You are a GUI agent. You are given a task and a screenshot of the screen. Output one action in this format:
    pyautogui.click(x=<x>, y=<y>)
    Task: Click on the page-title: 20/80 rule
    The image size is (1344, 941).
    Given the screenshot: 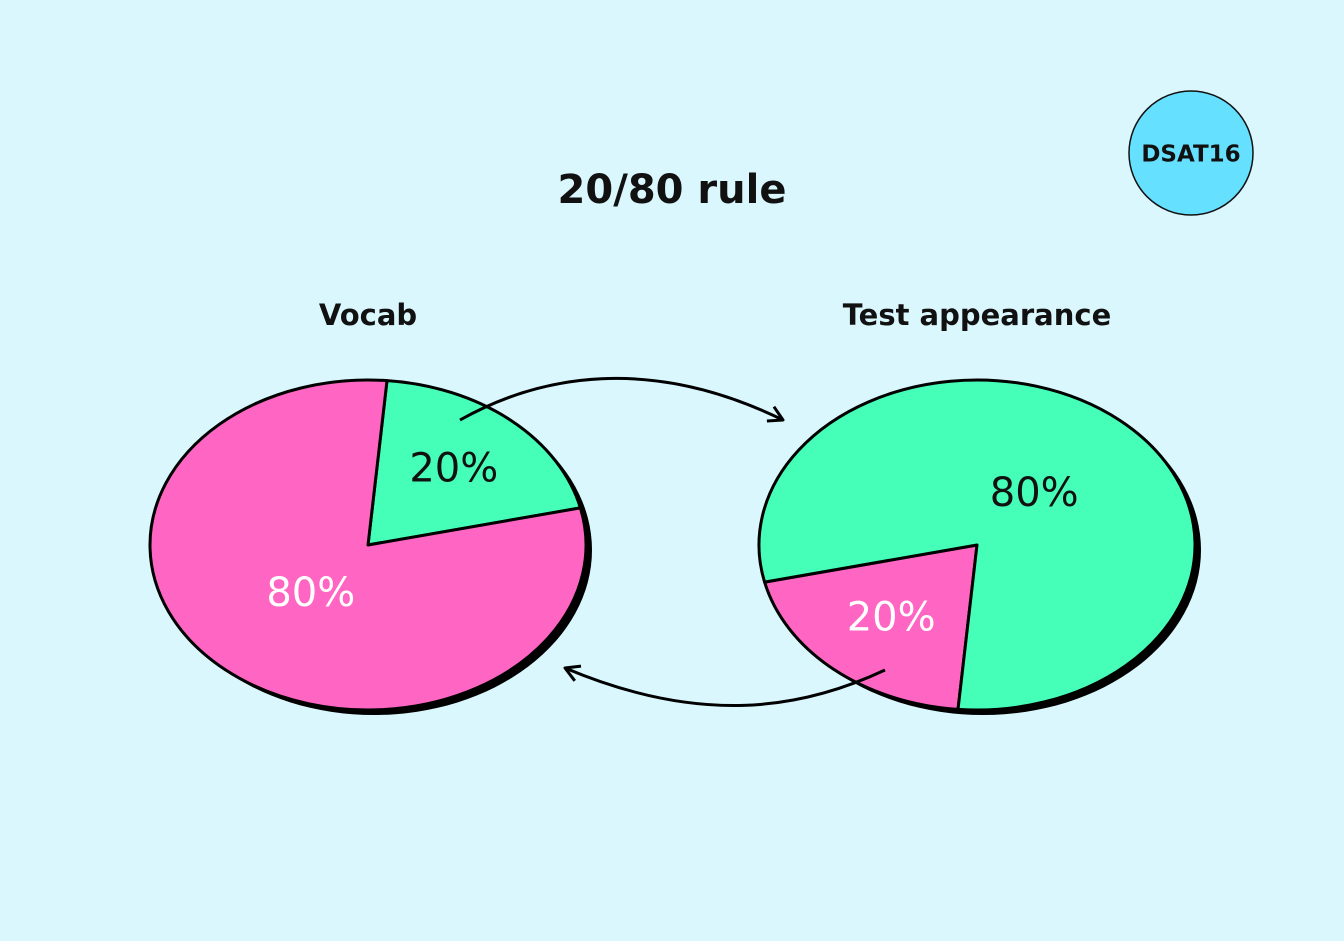 What is the action you would take?
    pyautogui.click(x=672, y=190)
    